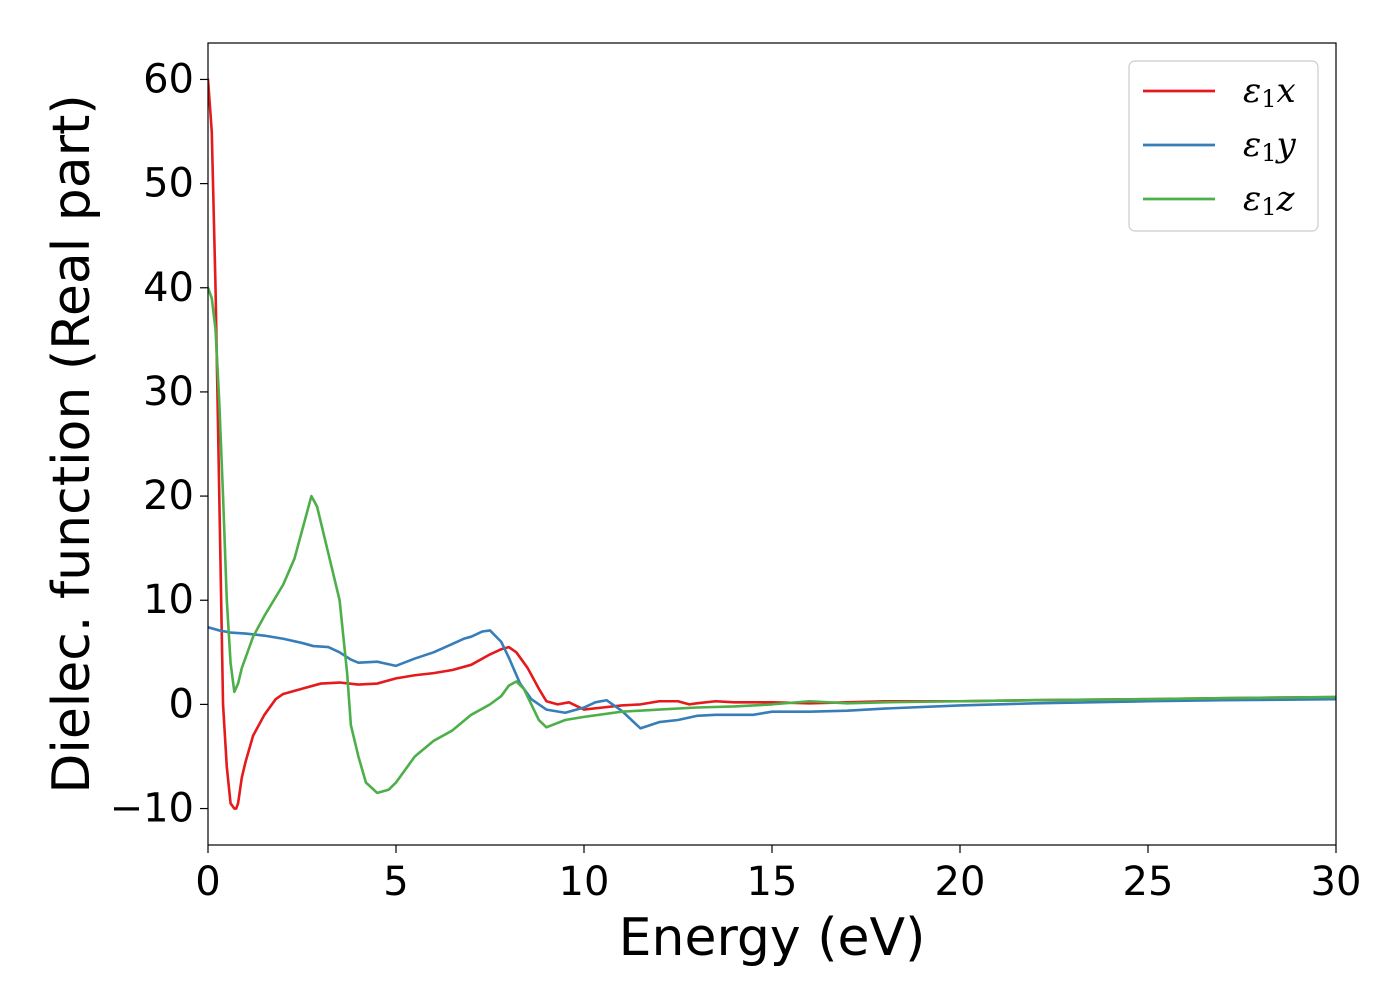  I want to click on x-tick-label: 25, so click(1148, 882).